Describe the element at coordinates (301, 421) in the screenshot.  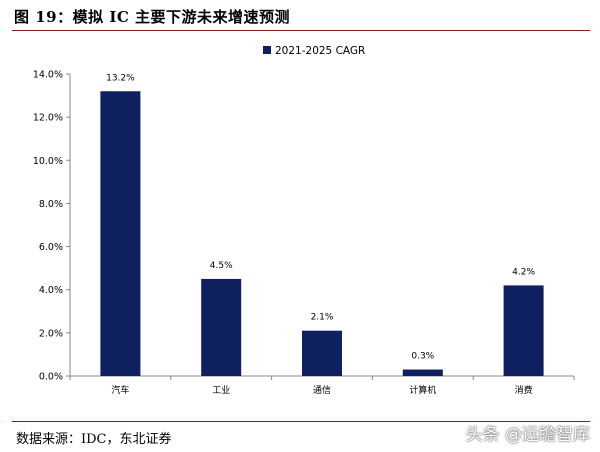
I see `source-rule` at that location.